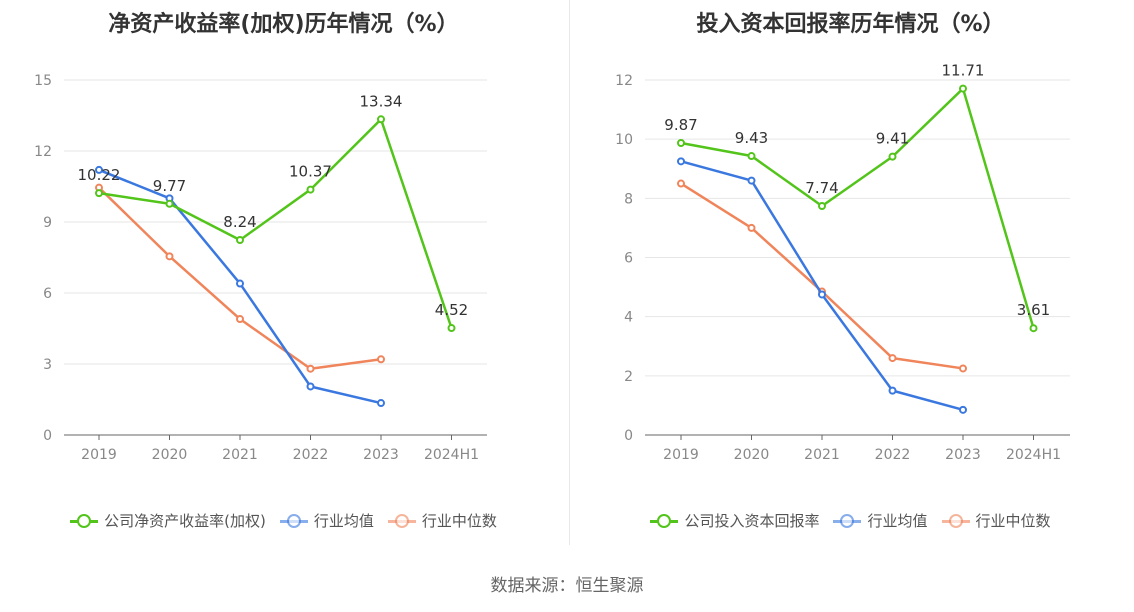 The width and height of the screenshot is (1134, 612). Describe the element at coordinates (850, 24) in the screenshot. I see `chart-title: 投入资本回报率历年情况（%）` at that location.